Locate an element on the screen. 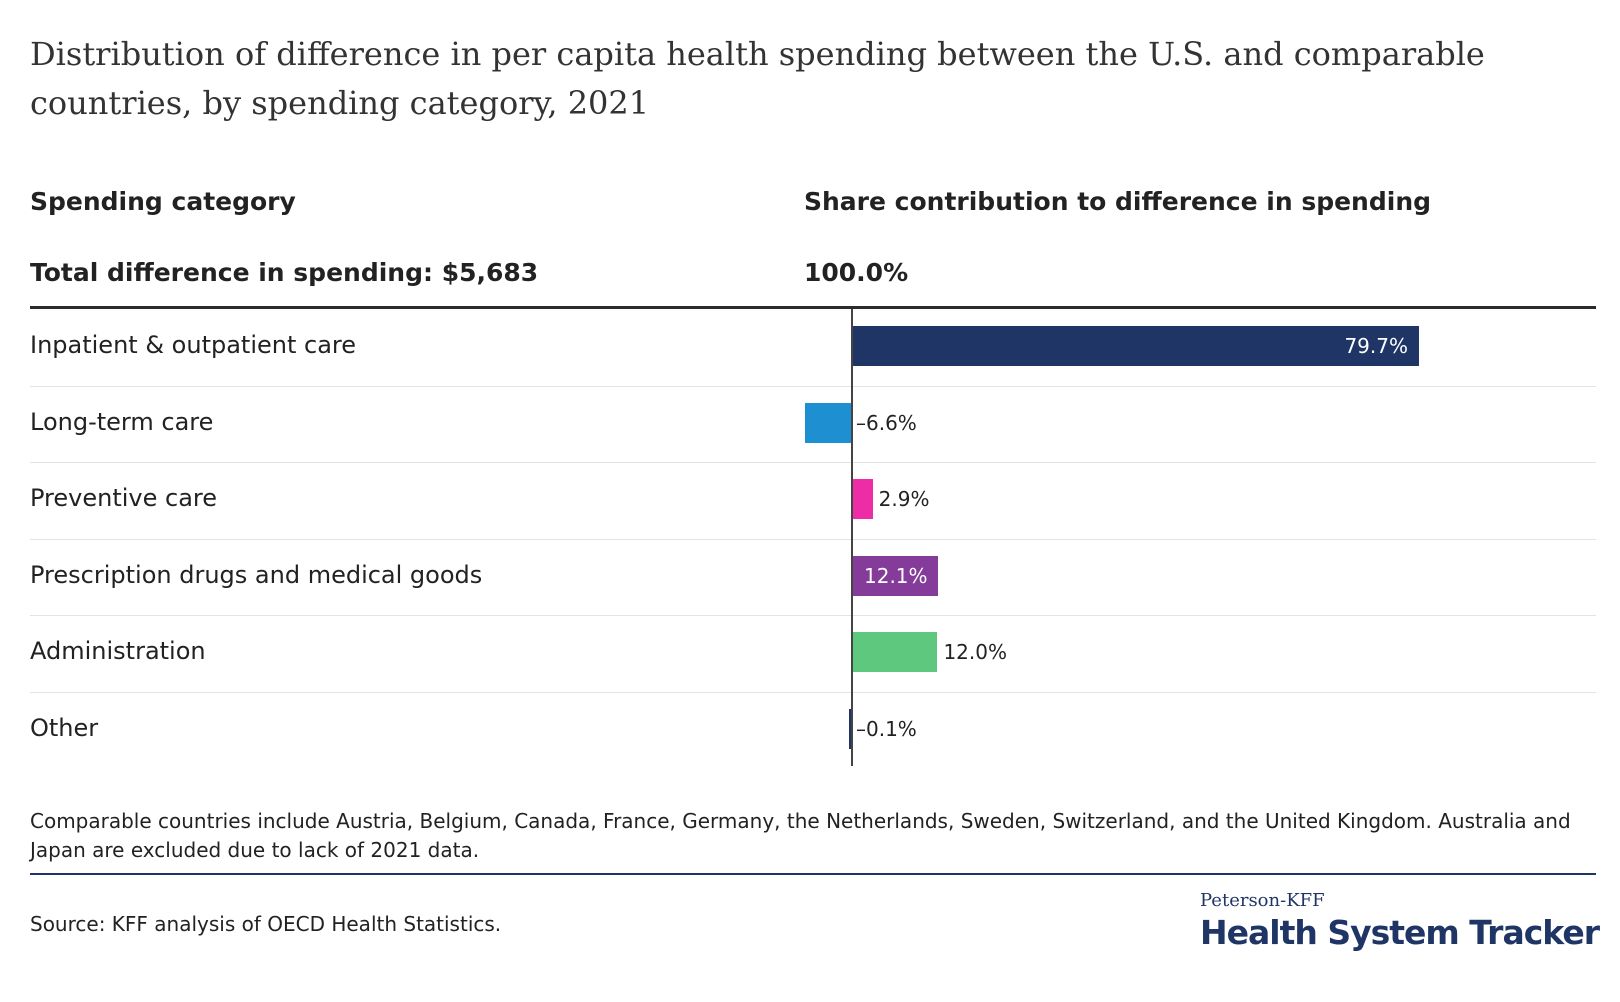 This screenshot has height=1002, width=1620. category-label: Prescription drugs and medical goods is located at coordinates (256, 574).